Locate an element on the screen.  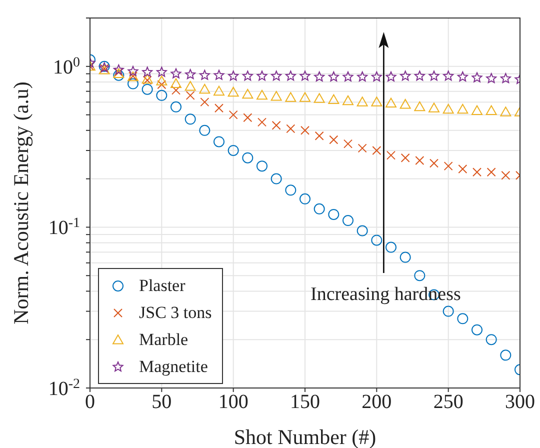
legend-label: JSC 3 tons is located at coordinates (175, 312).